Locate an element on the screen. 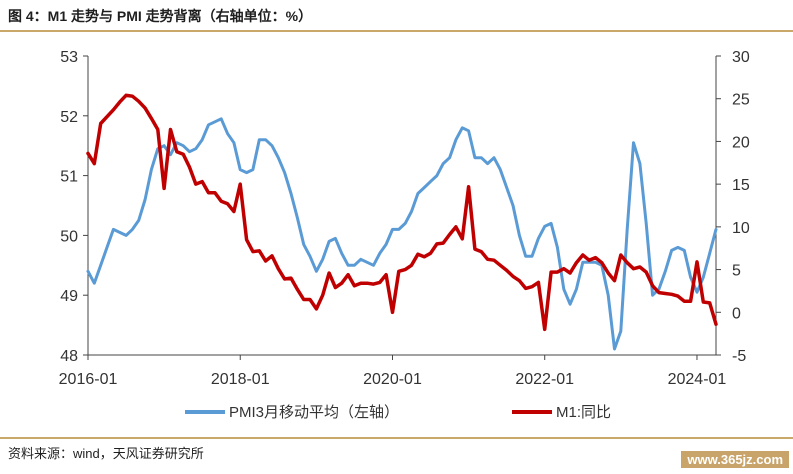  x-tick-label: 2020-01 is located at coordinates (392, 379).